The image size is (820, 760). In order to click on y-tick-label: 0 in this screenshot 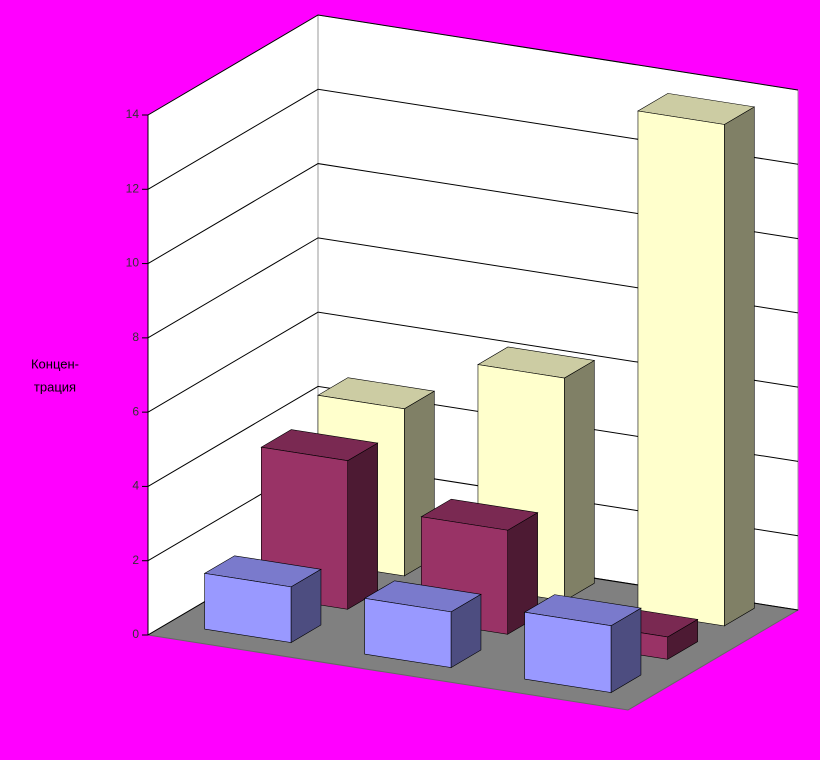, I will do `click(135, 634)`.